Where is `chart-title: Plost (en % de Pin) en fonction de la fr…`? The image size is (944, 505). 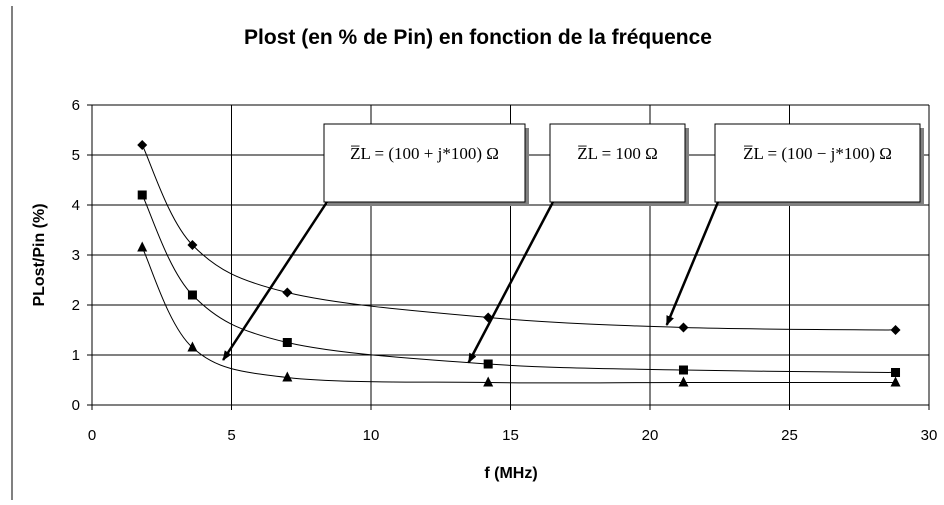 chart-title: Plost (en % de Pin) en fonction de la fr… is located at coordinates (478, 37).